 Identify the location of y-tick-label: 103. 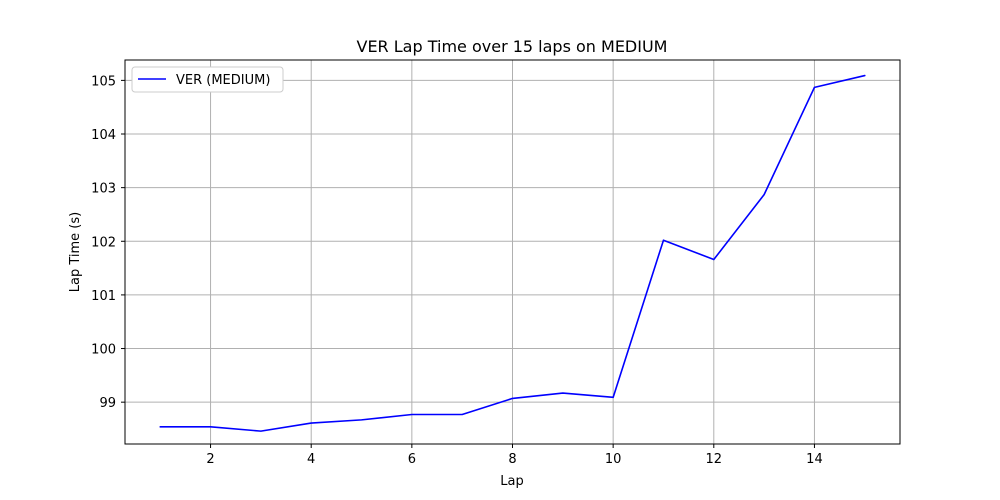
(103, 189).